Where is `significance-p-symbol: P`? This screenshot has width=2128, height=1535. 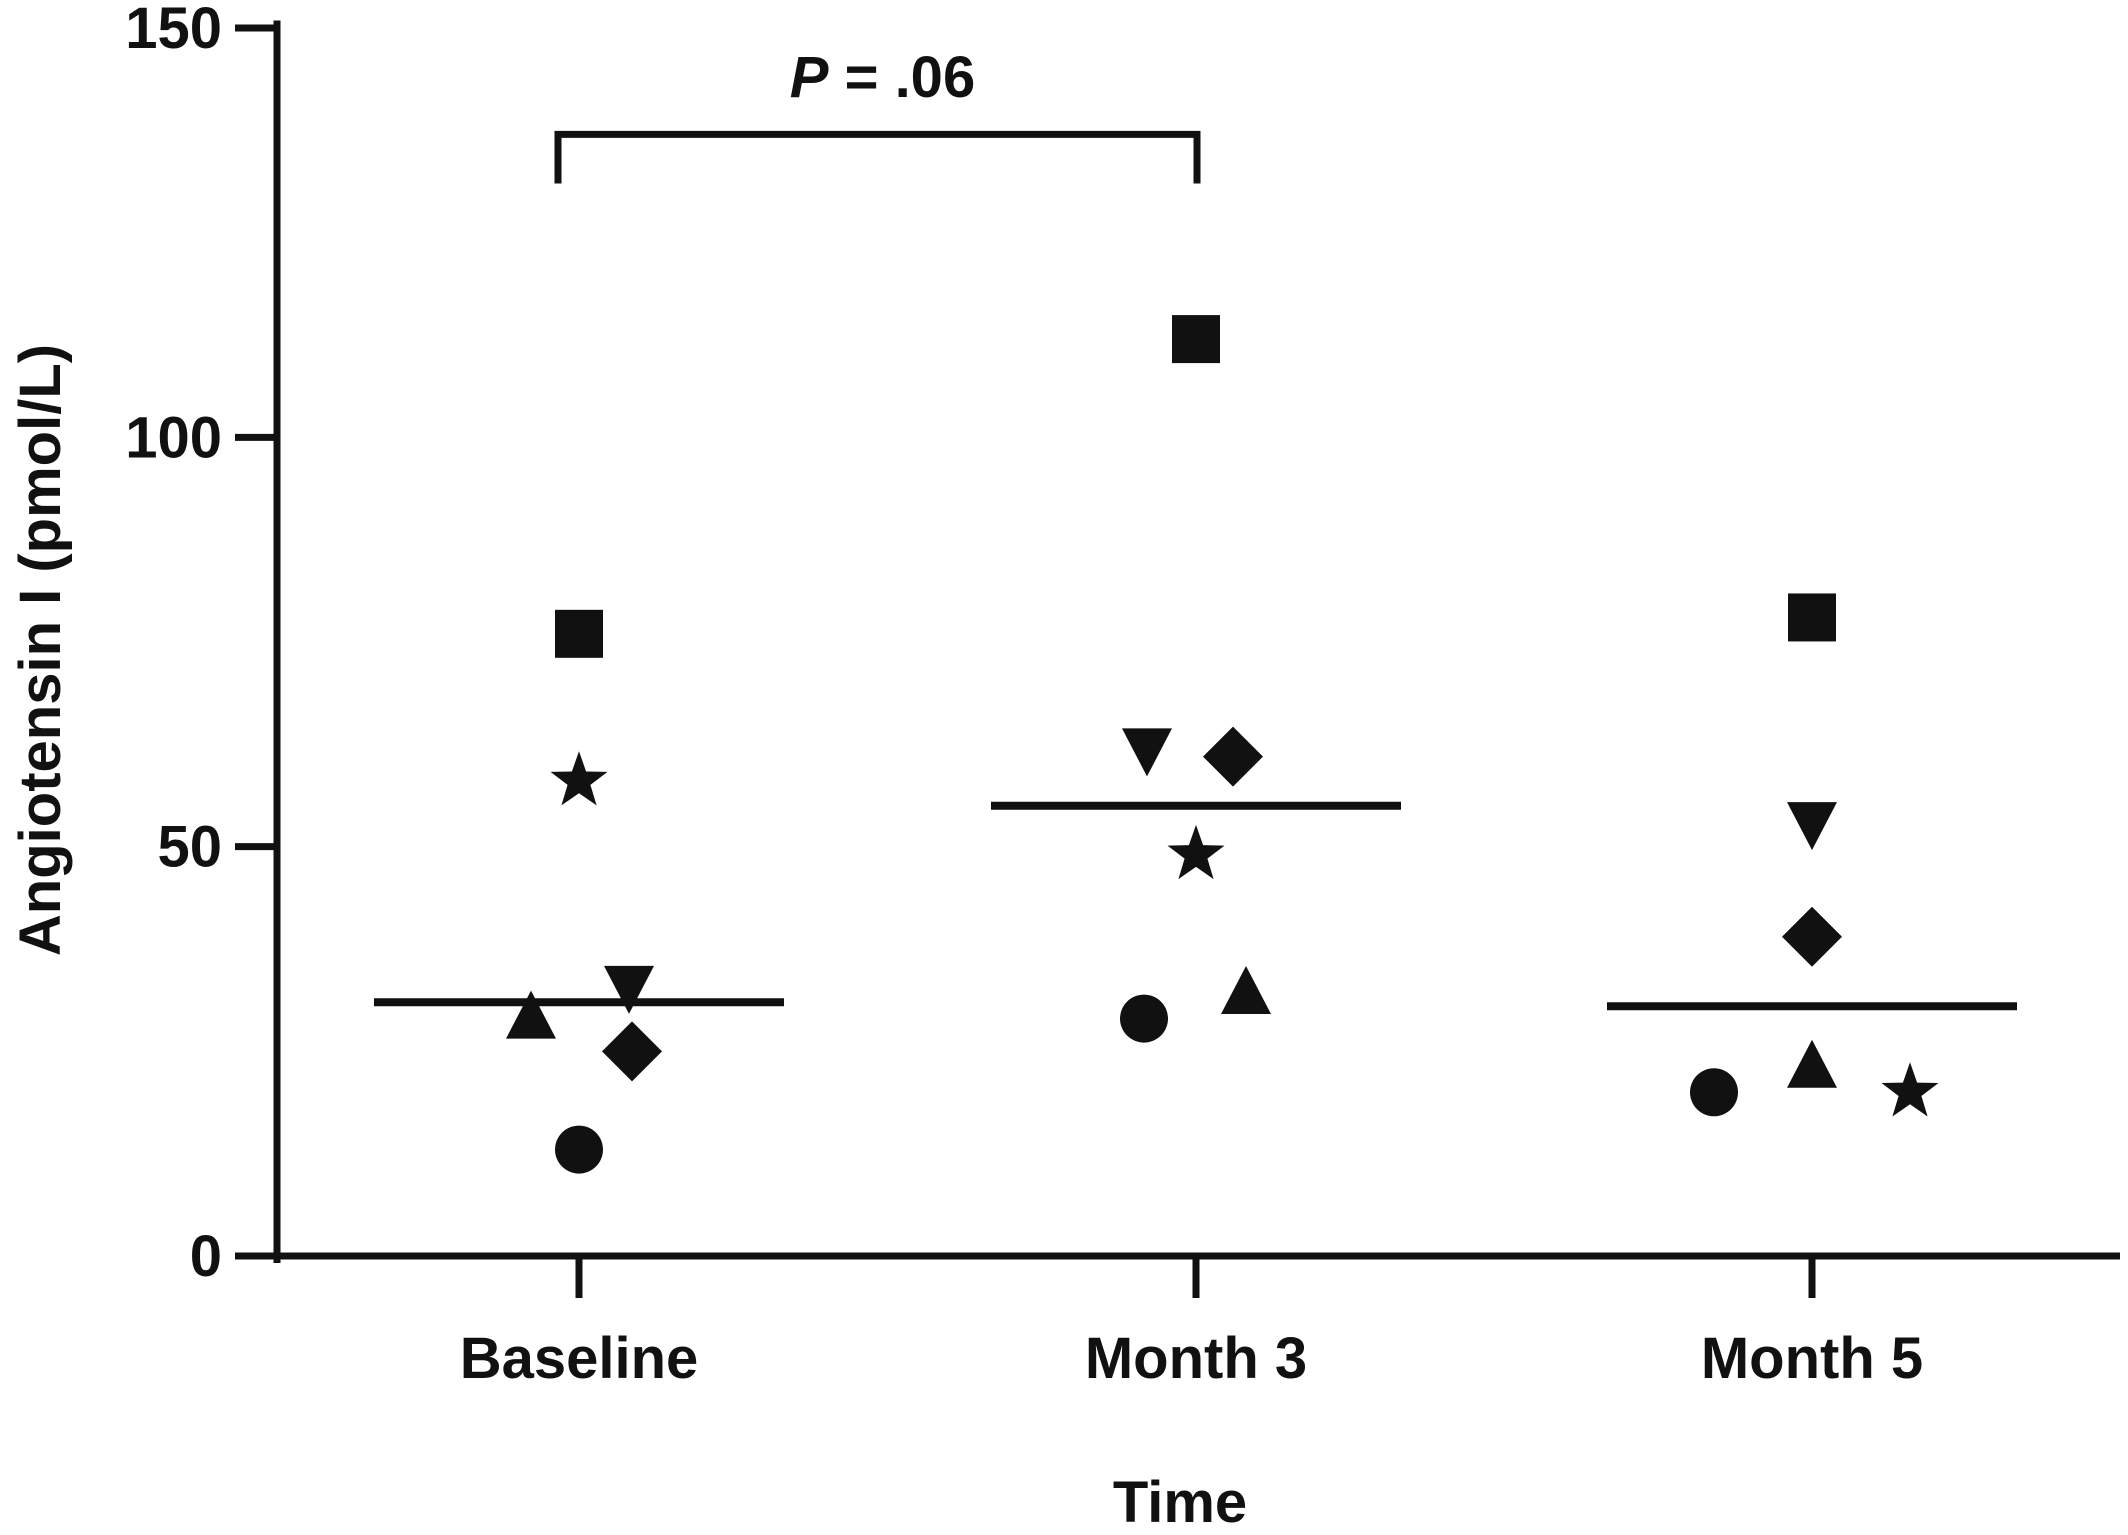 significance-p-symbol: P is located at coordinates (809, 77).